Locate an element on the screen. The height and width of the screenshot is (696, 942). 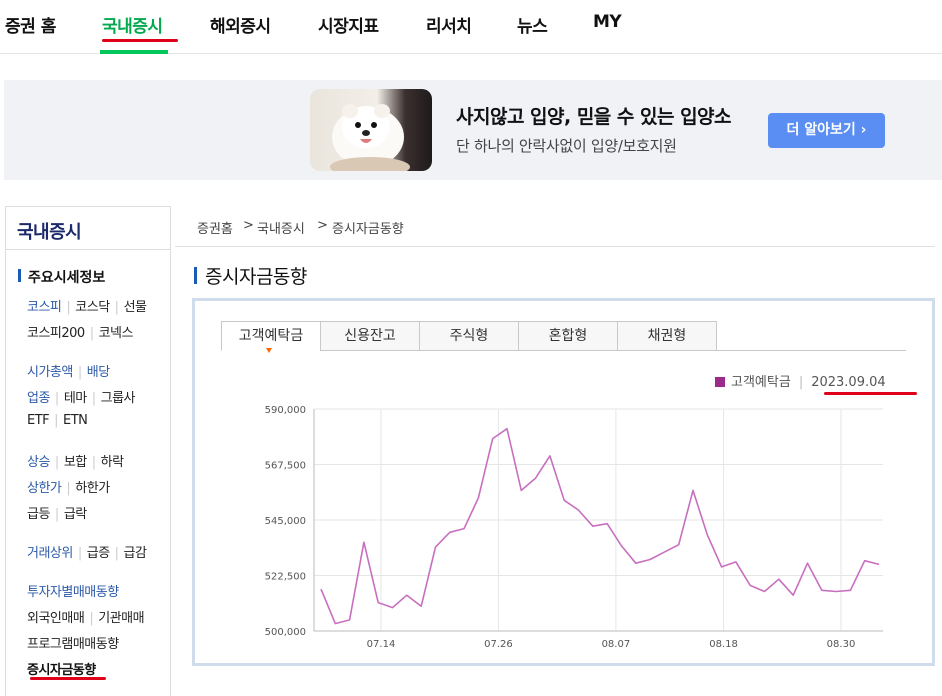
tab-research: 리서치 is located at coordinates (449, 27).